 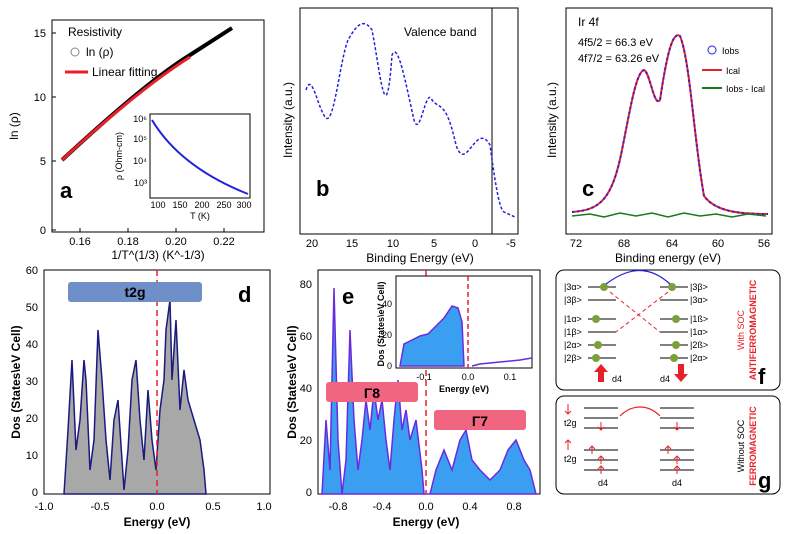 I want to click on xtick: 15, so click(x=352, y=244).